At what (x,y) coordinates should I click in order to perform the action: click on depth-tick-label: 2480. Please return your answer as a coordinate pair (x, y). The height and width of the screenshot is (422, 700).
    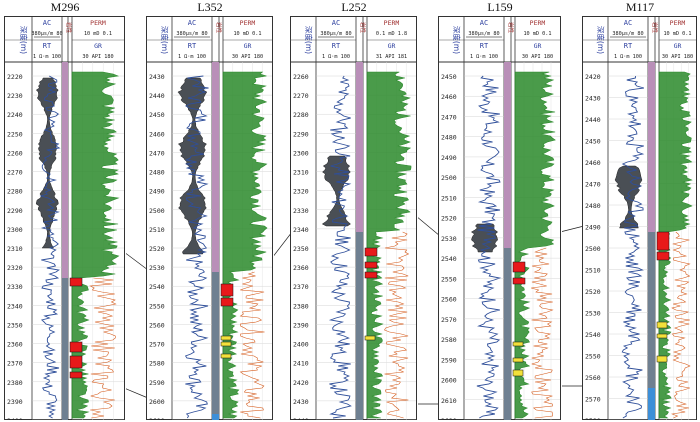
    Looking at the image, I should click on (449, 138).